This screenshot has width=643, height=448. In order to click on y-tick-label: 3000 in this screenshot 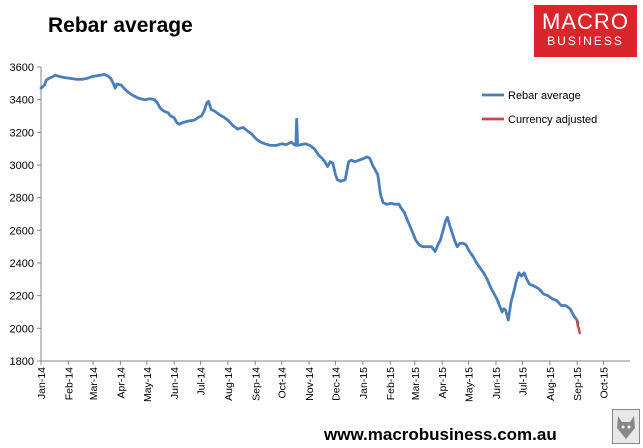, I will do `click(22, 166)`.